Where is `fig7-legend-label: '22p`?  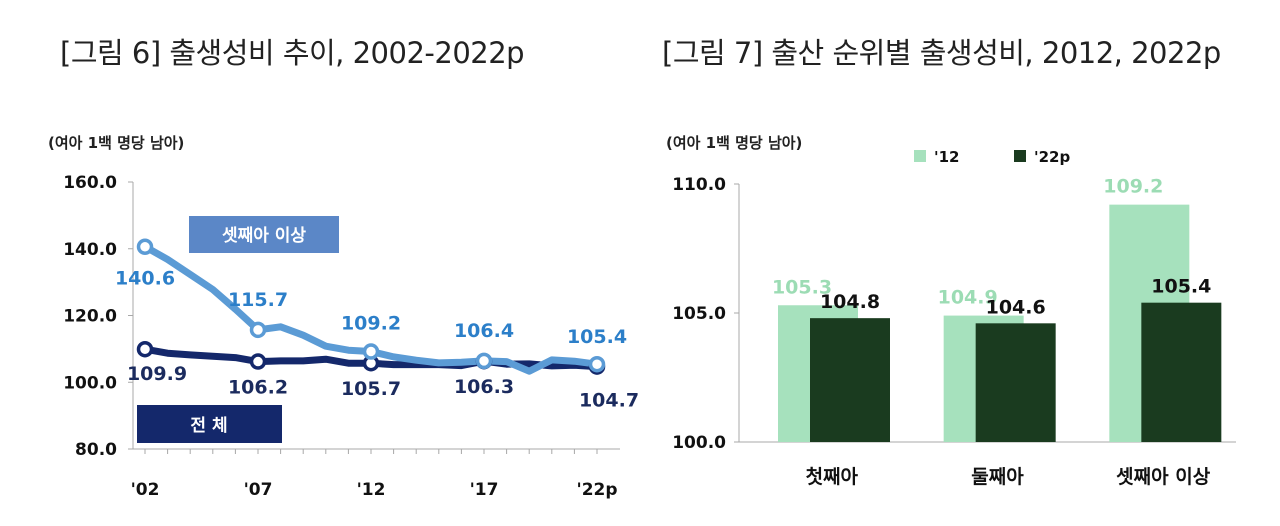
fig7-legend-label: '22p is located at coordinates (1052, 157).